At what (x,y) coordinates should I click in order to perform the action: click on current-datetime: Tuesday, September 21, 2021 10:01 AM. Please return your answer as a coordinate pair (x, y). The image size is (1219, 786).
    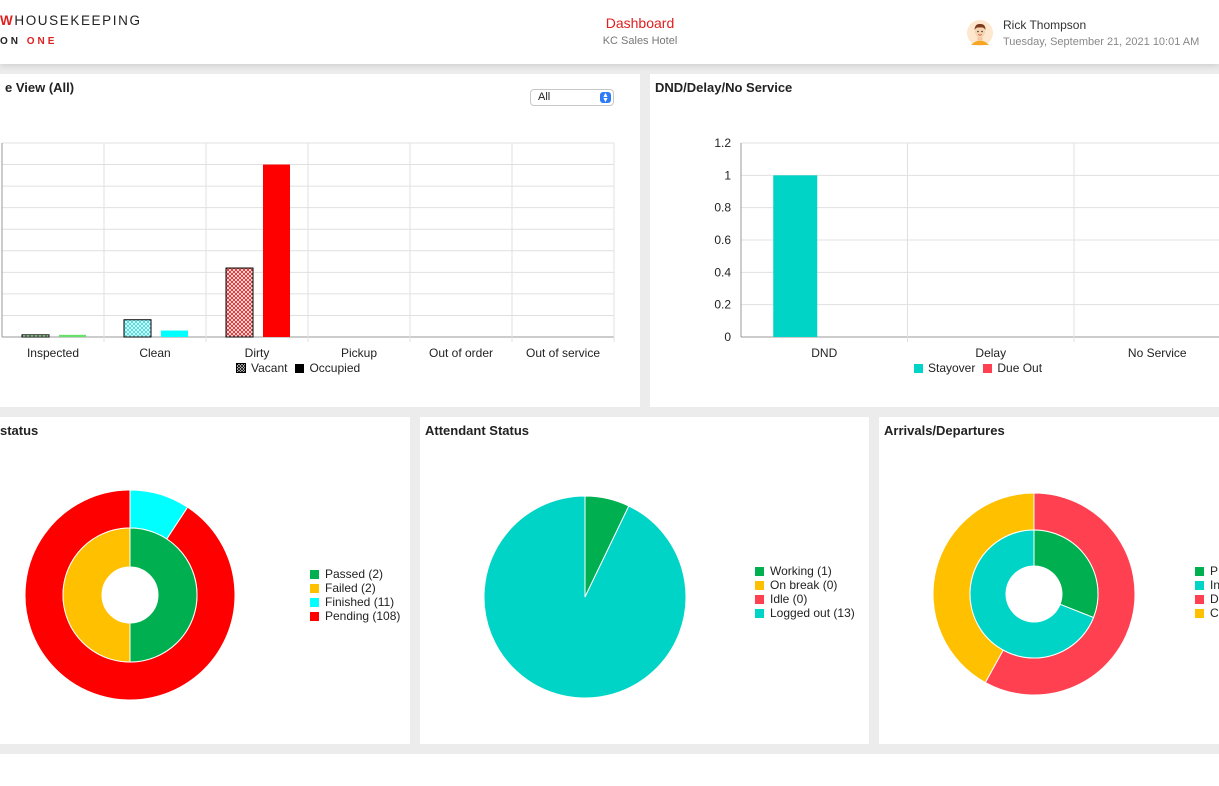
    Looking at the image, I should click on (1101, 42).